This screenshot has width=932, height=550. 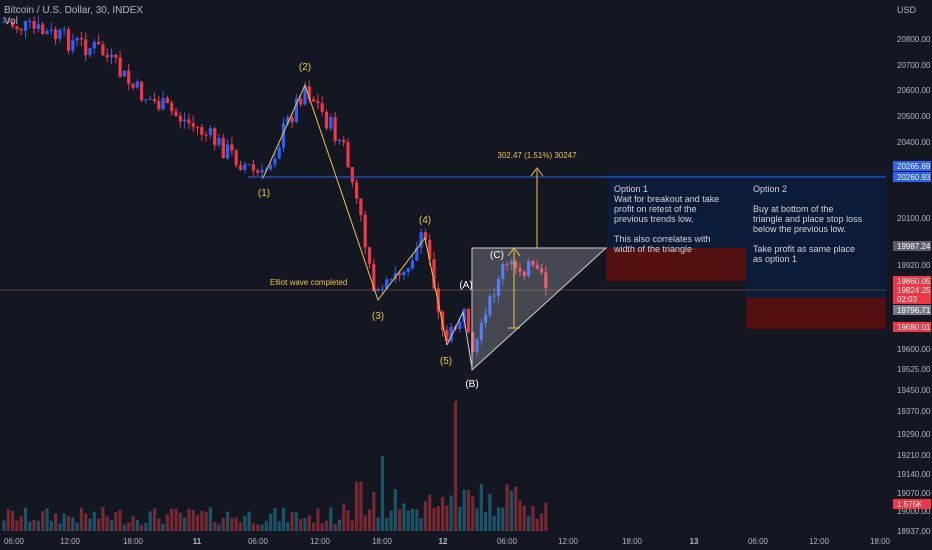 What do you see at coordinates (914, 531) in the screenshot?
I see `price-tick: 18937.00` at bounding box center [914, 531].